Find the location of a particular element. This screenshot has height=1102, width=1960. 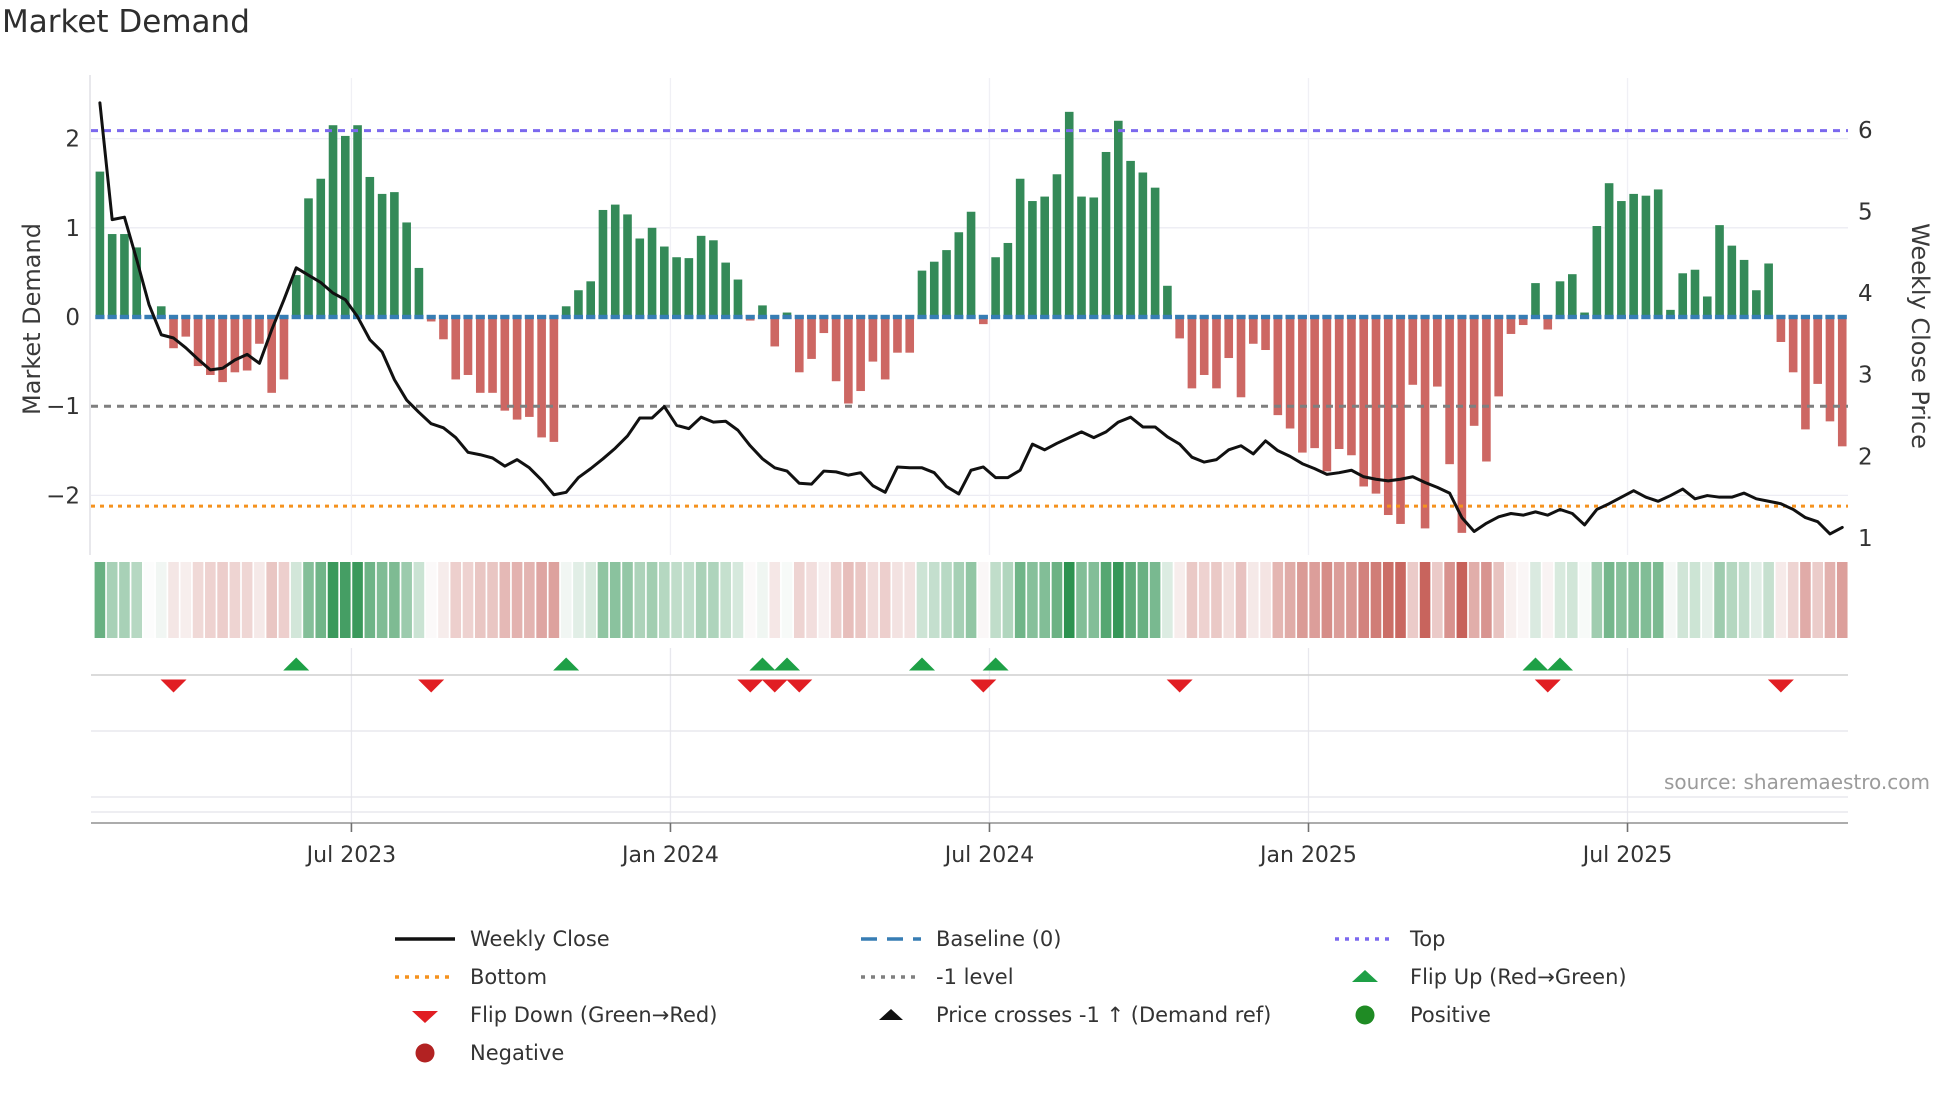

legend-item: -1 level is located at coordinates (1064, 977).